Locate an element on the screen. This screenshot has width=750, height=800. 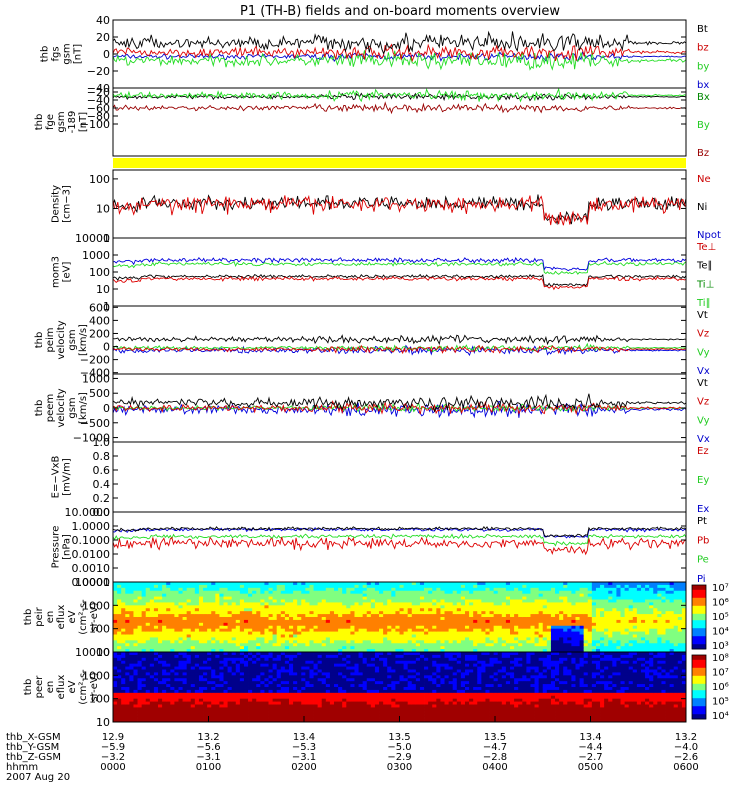
panel-fgs_dsl: −20−40−60−80−100 thb fge gsm -189 [nT] Bx By Bz is located at coordinates (372, 122).